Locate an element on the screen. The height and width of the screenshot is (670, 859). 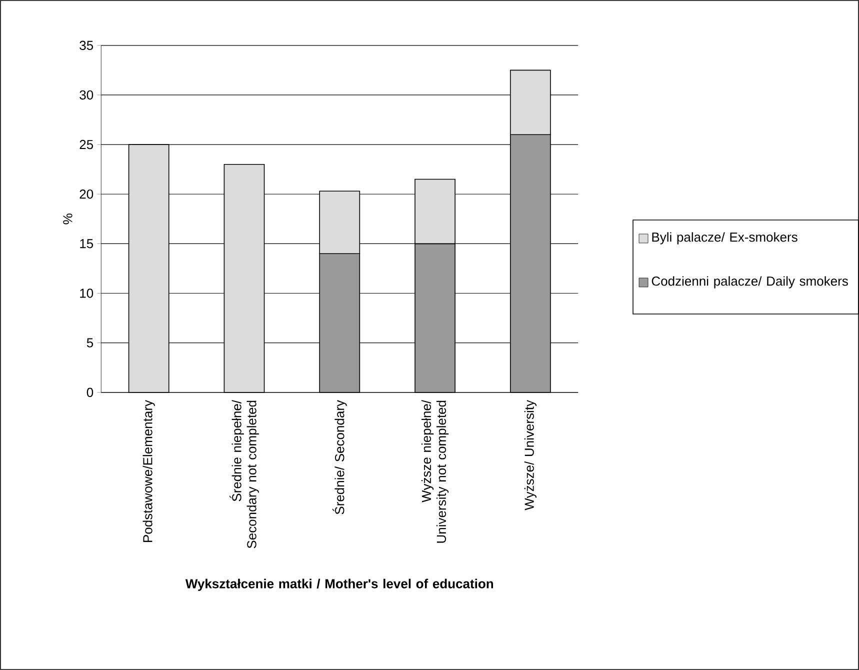
legend-label: Codzienni palacze/ Daily smokers is located at coordinates (750, 282).